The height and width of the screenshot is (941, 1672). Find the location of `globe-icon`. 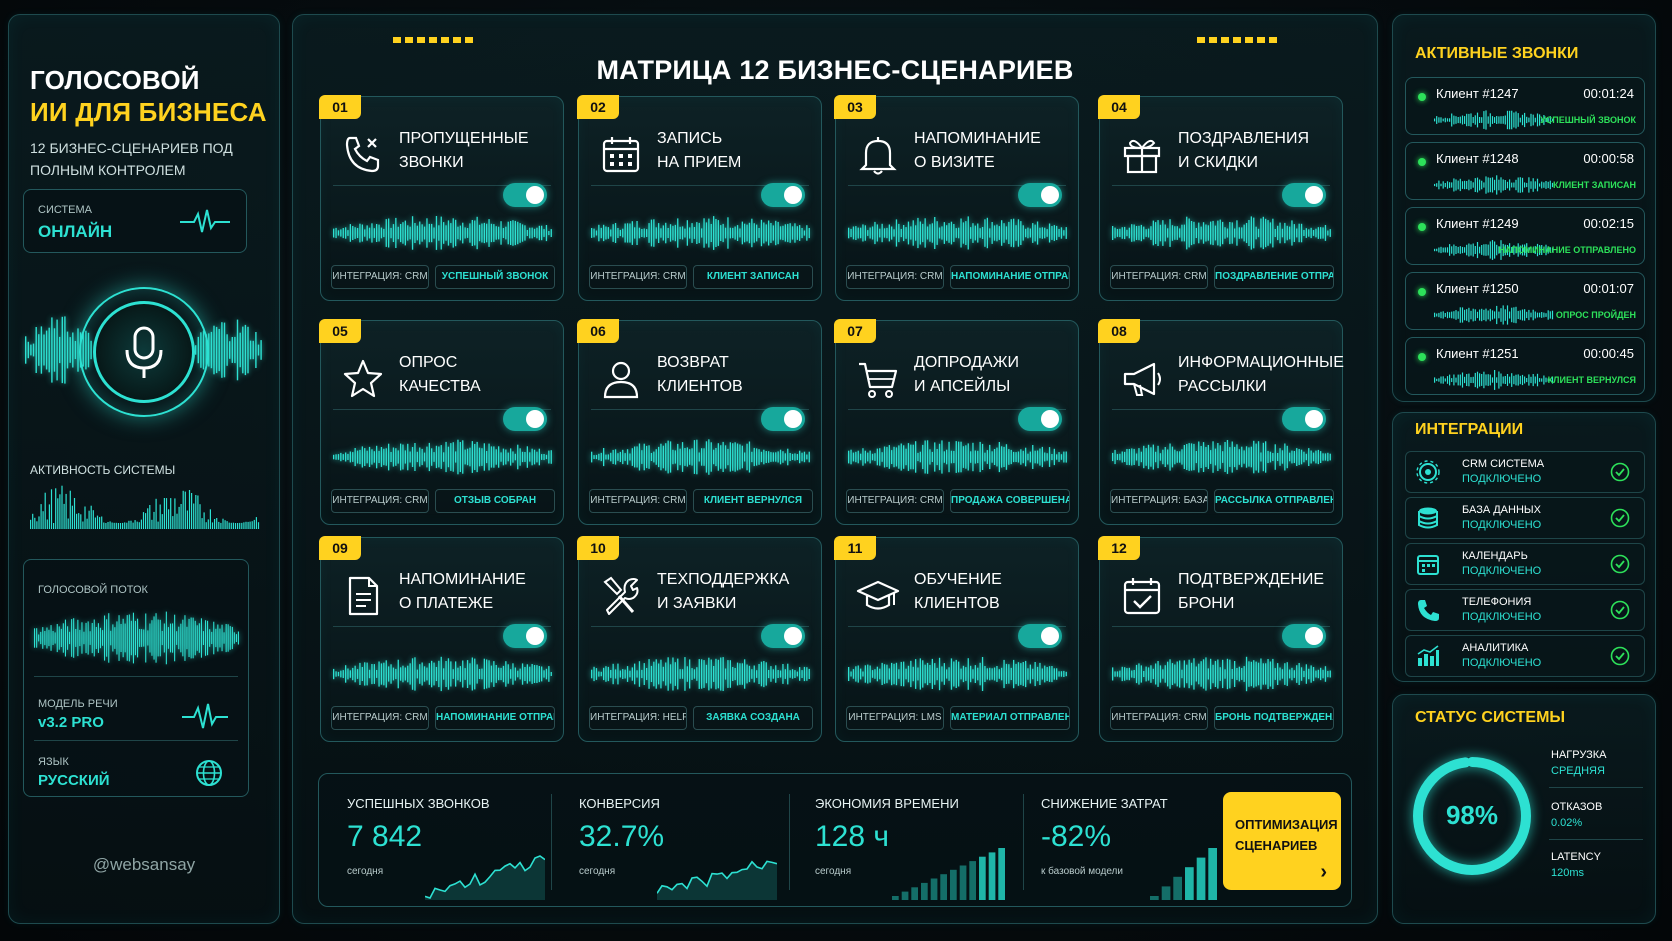

globe-icon is located at coordinates (209, 773).